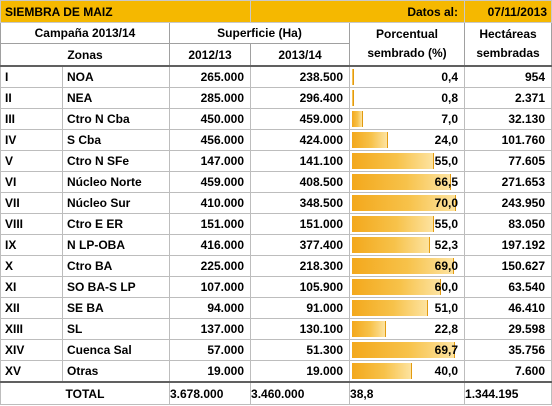 The height and width of the screenshot is (406, 552). I want to click on hectareas-sembradas: 77.605, so click(508, 161).